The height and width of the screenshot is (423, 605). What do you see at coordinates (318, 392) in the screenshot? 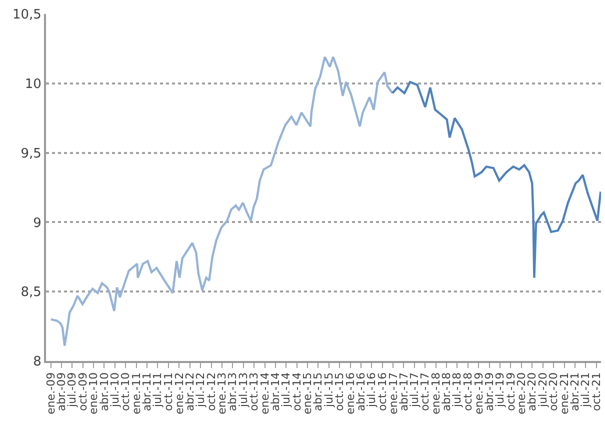
I see `x-tick-label: abr.-15` at bounding box center [318, 392].